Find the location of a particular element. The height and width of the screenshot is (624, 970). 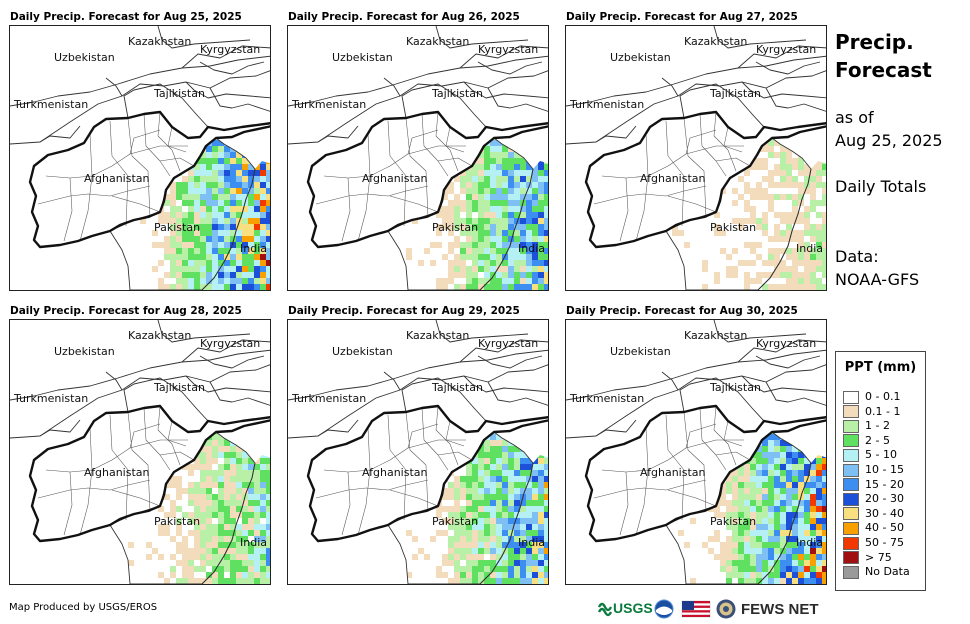

country-label-afghanistan: Afghanistan is located at coordinates (395, 178).